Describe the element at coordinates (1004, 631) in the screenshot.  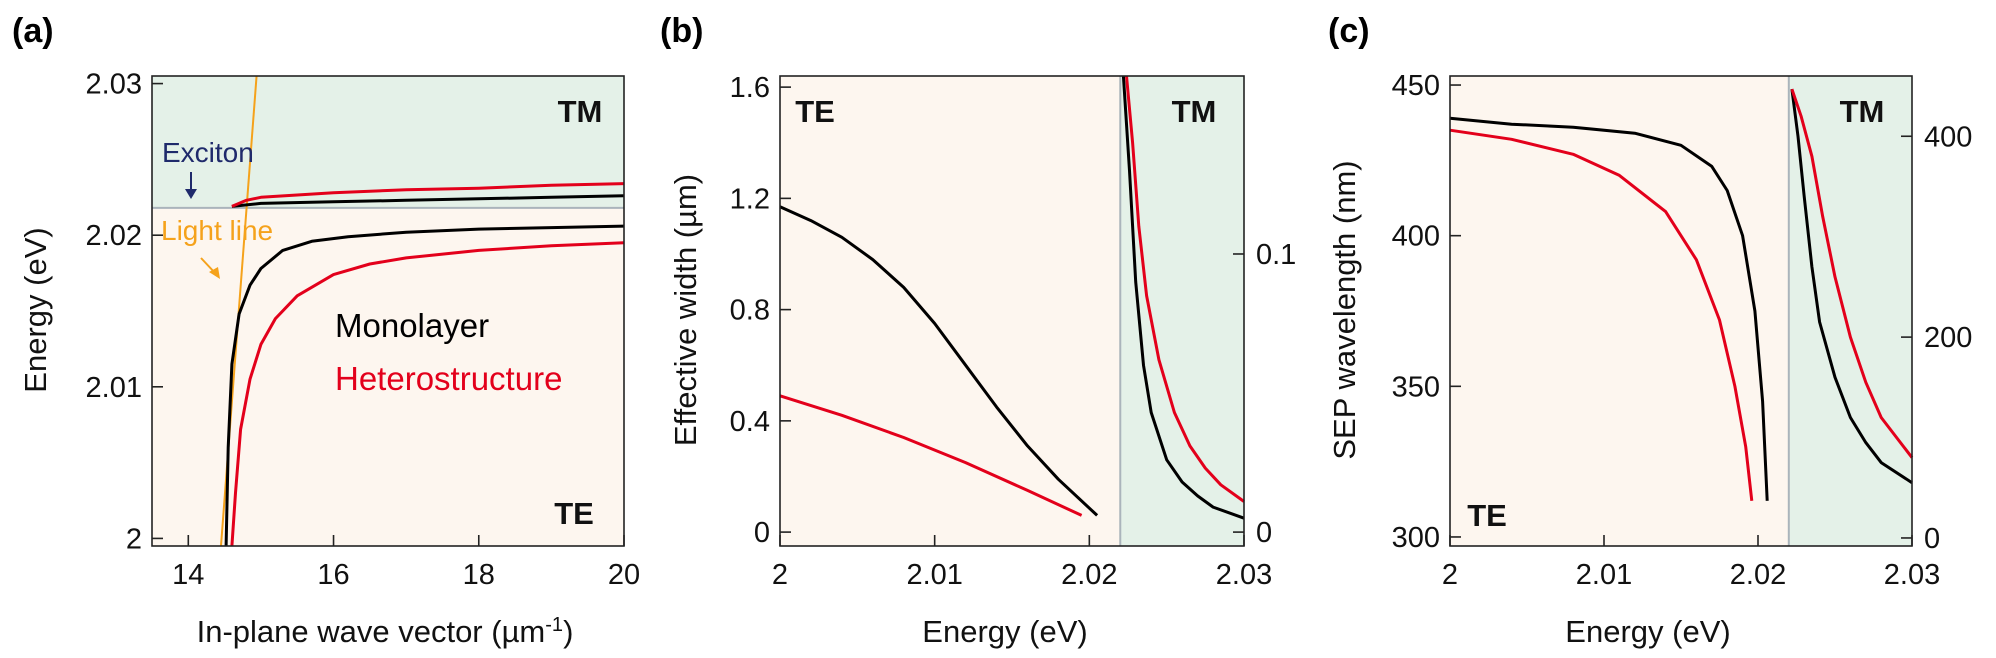
I see `panel-b-x-axis-title: Energy (eV)` at that location.